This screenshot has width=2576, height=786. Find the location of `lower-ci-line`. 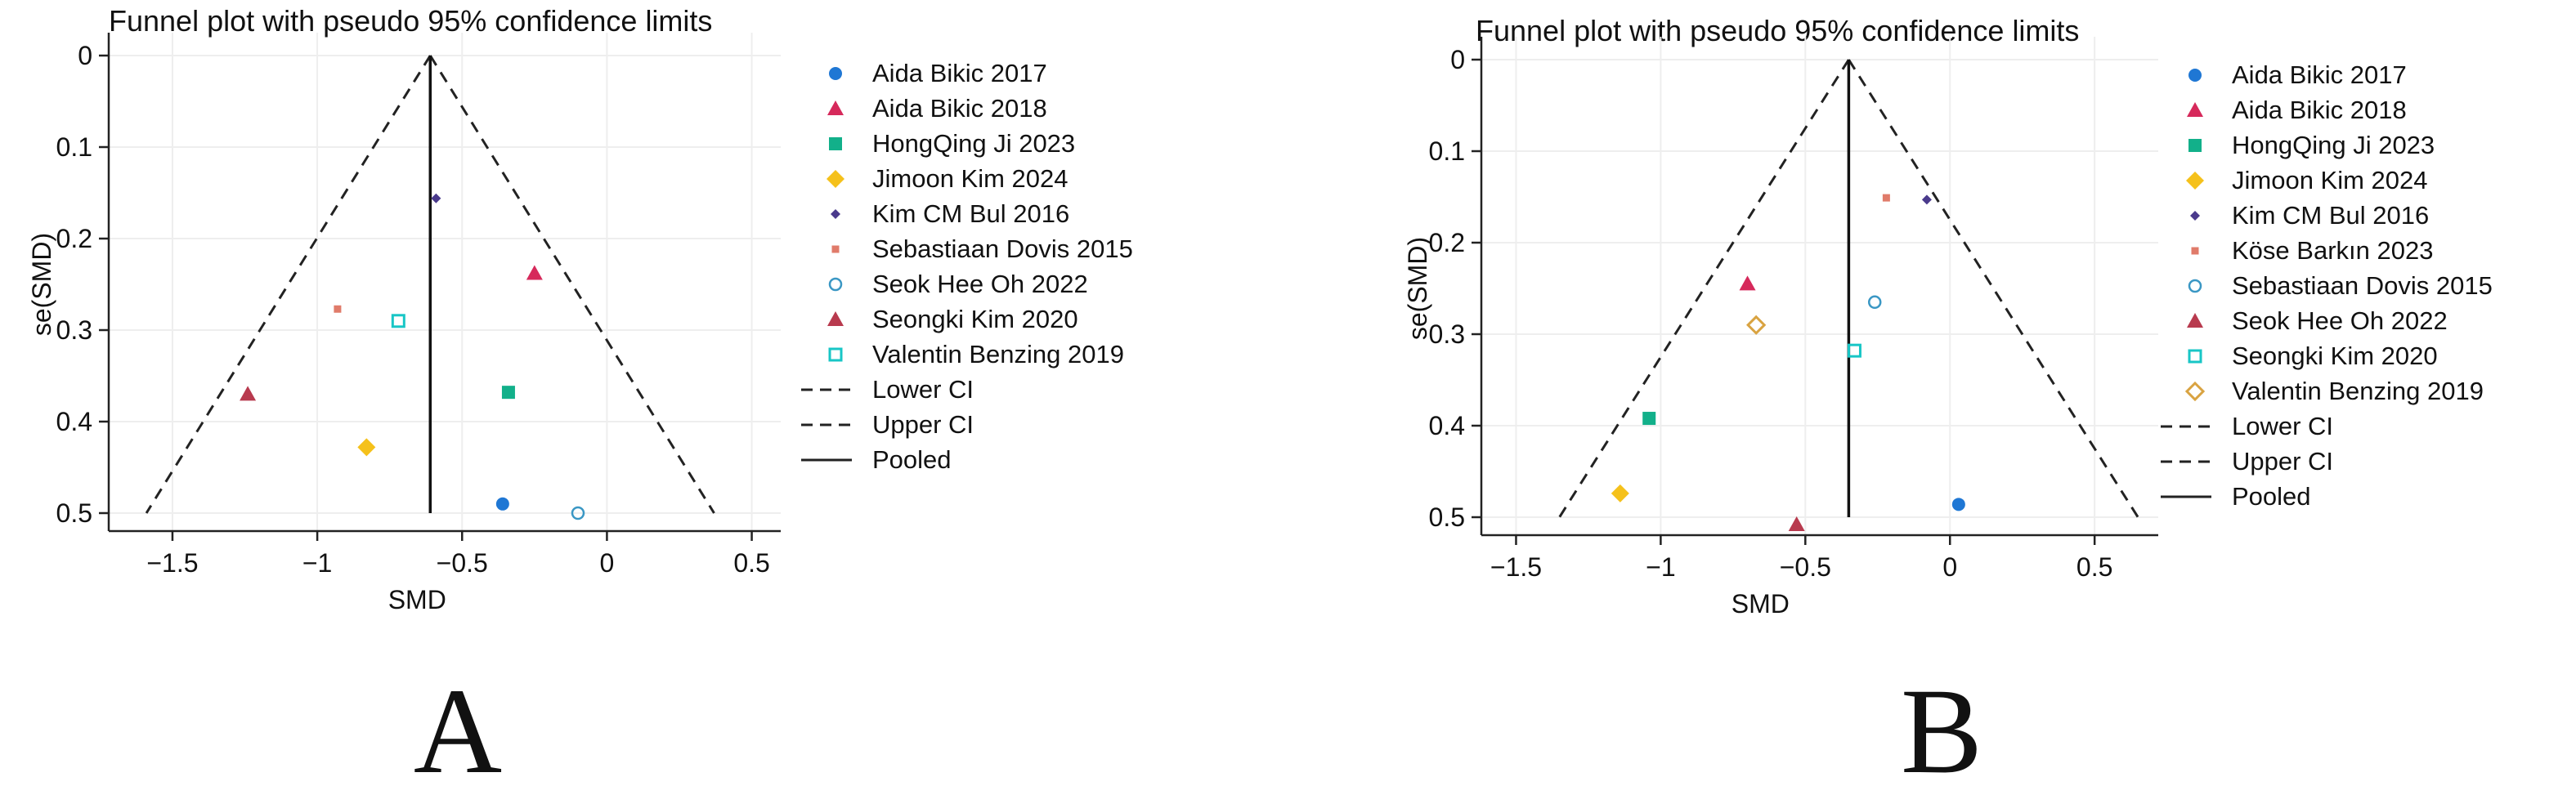

lower-ci-line is located at coordinates (288, 284).